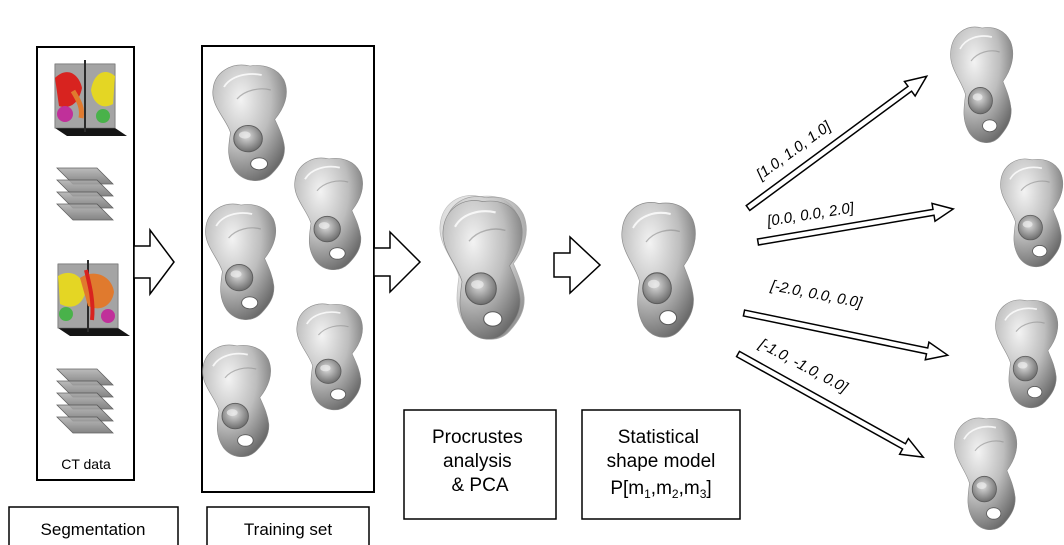 The image size is (1064, 545). I want to click on procrustes-shape-overlay, so click(483, 267).